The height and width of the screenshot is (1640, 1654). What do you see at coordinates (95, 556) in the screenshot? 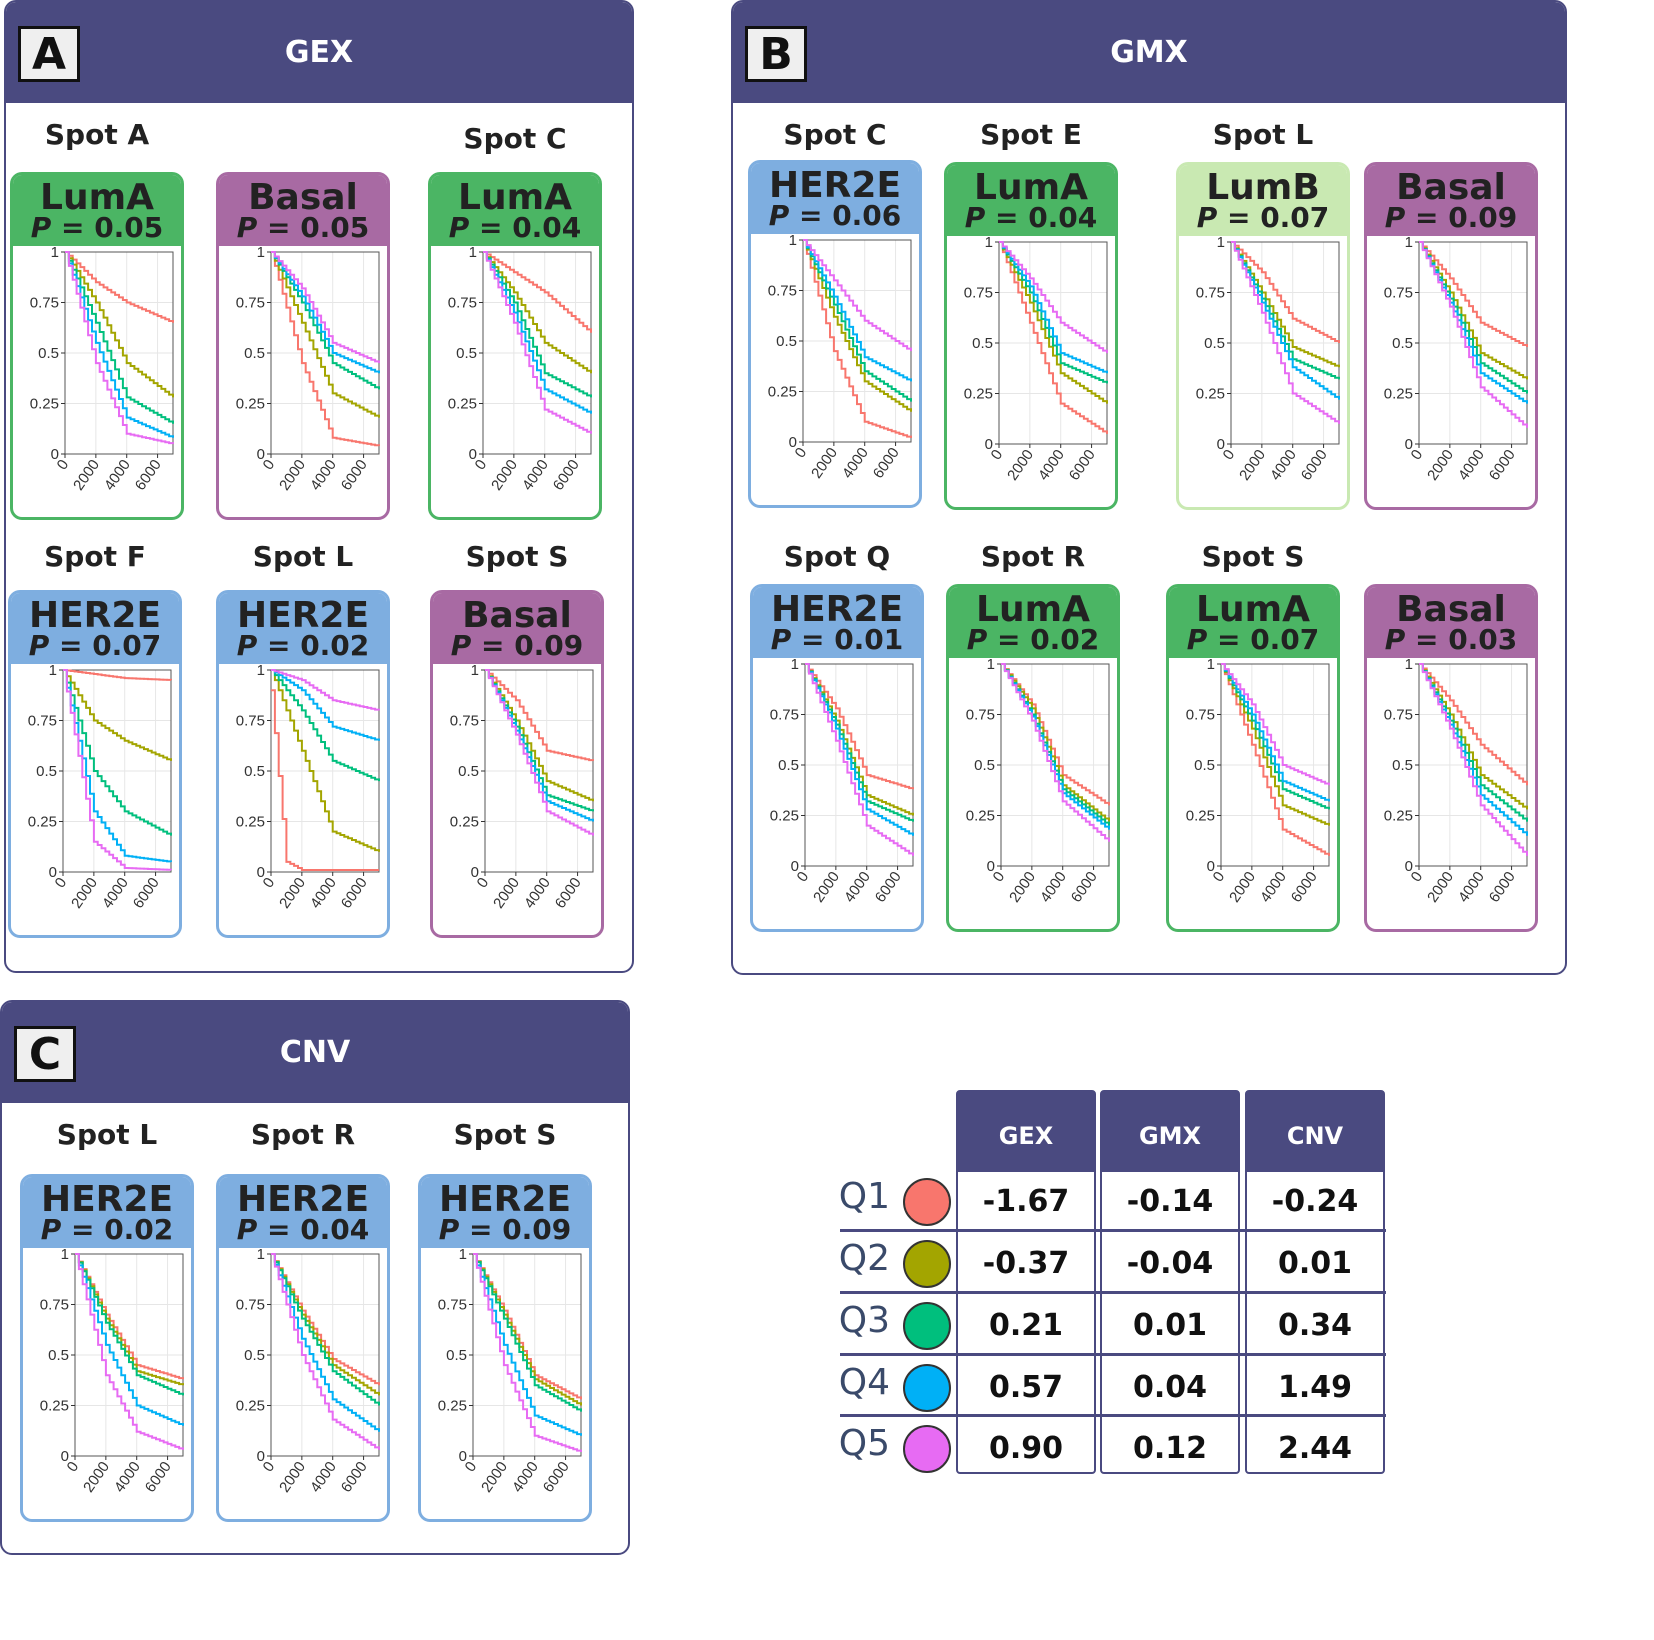
I see `spot-label: Spot F` at bounding box center [95, 556].